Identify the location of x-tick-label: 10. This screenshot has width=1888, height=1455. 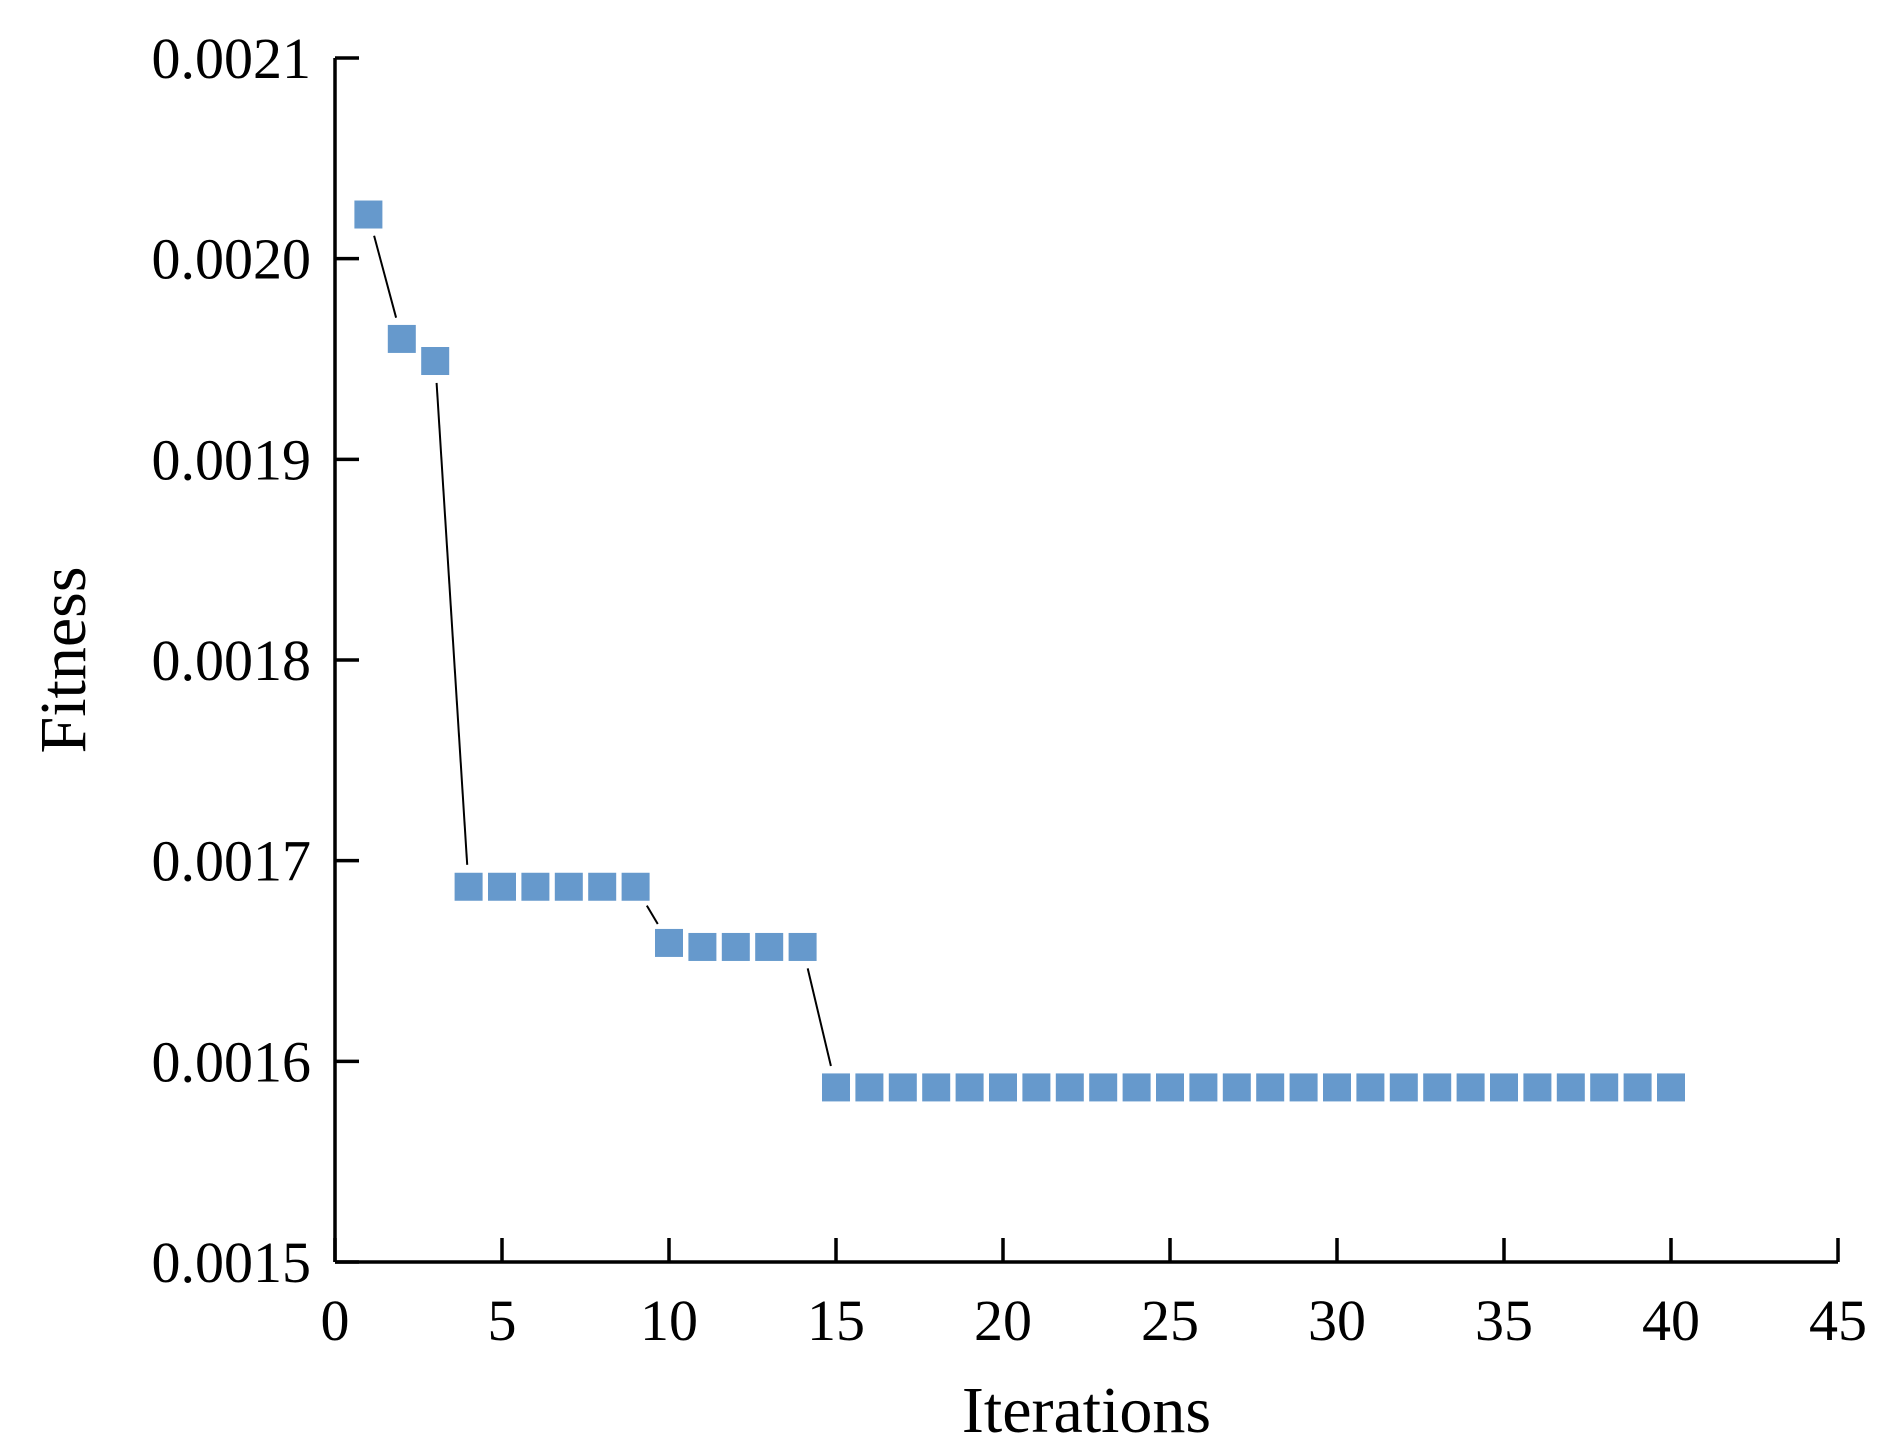
(669, 1320).